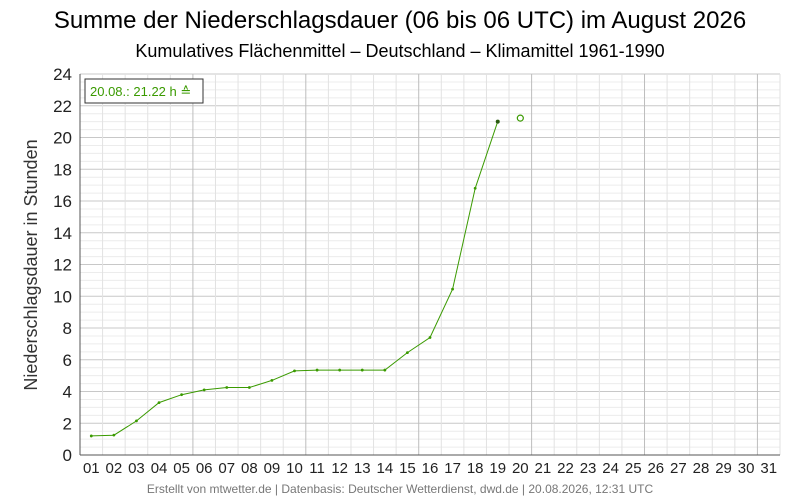 The width and height of the screenshot is (800, 500). Describe the element at coordinates (565, 468) in the screenshot. I see `x-tick-label: 22` at that location.